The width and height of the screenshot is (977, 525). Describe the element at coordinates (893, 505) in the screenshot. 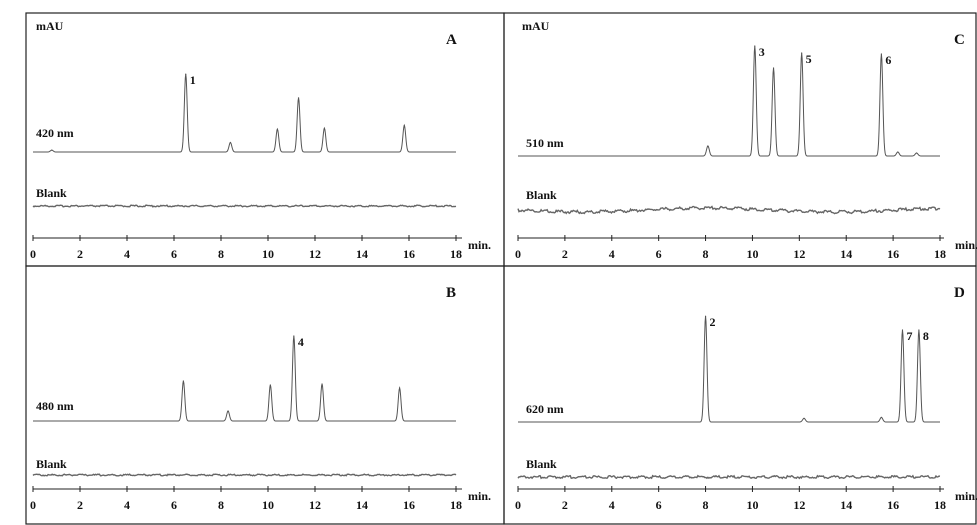

I see `panel-D-tick-label: 16` at that location.